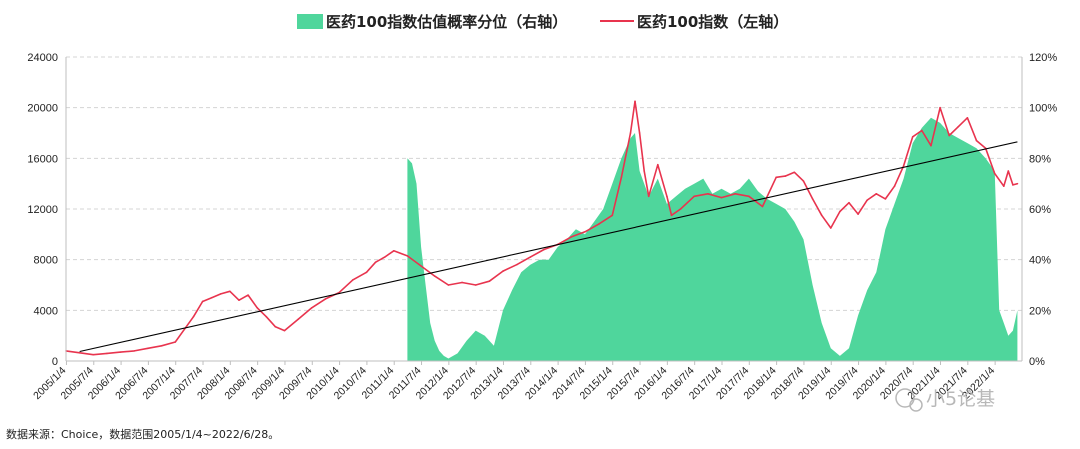  I want to click on watermark-text: 小5论基, so click(960, 399).